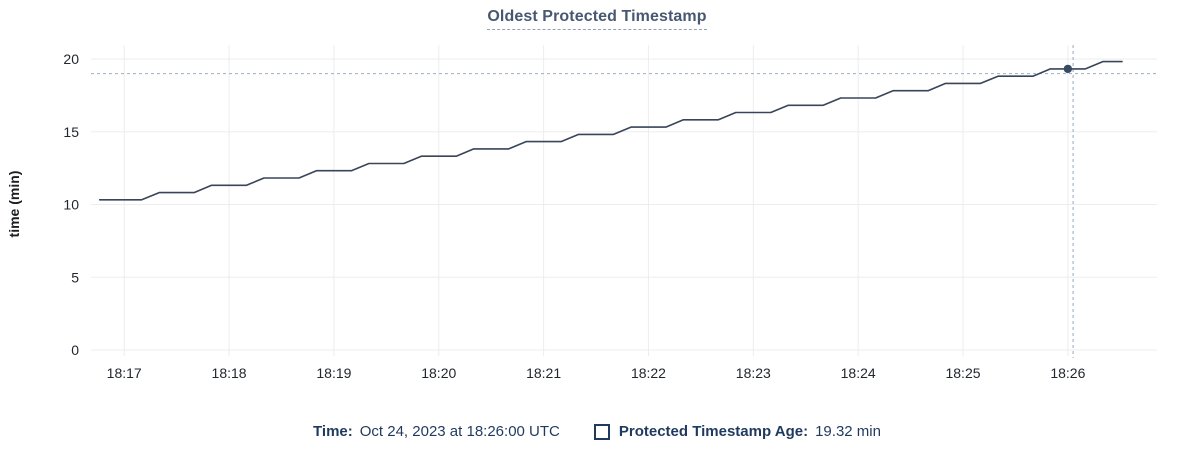 The image size is (1194, 466). What do you see at coordinates (648, 373) in the screenshot?
I see `x-tick-label: 18:22` at bounding box center [648, 373].